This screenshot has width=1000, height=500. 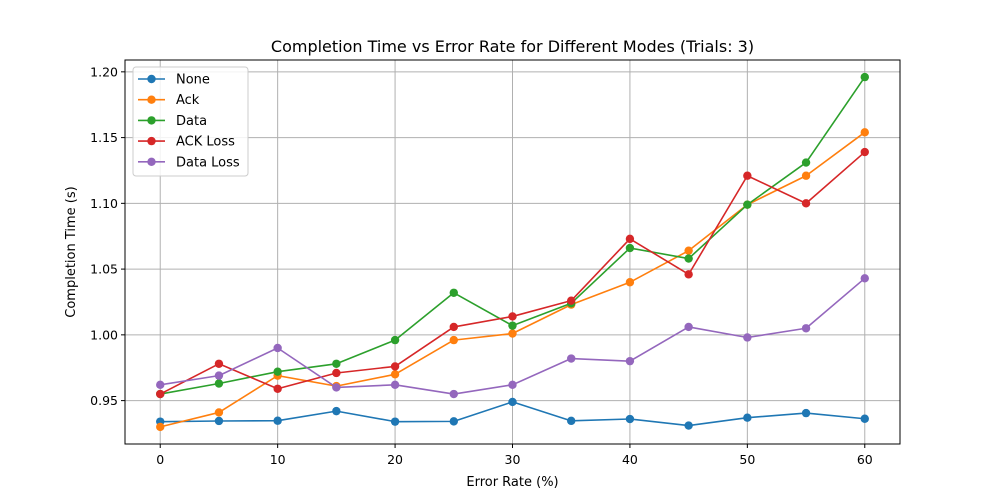 What do you see at coordinates (747, 459) in the screenshot?
I see `x-tick-label: 50` at bounding box center [747, 459].